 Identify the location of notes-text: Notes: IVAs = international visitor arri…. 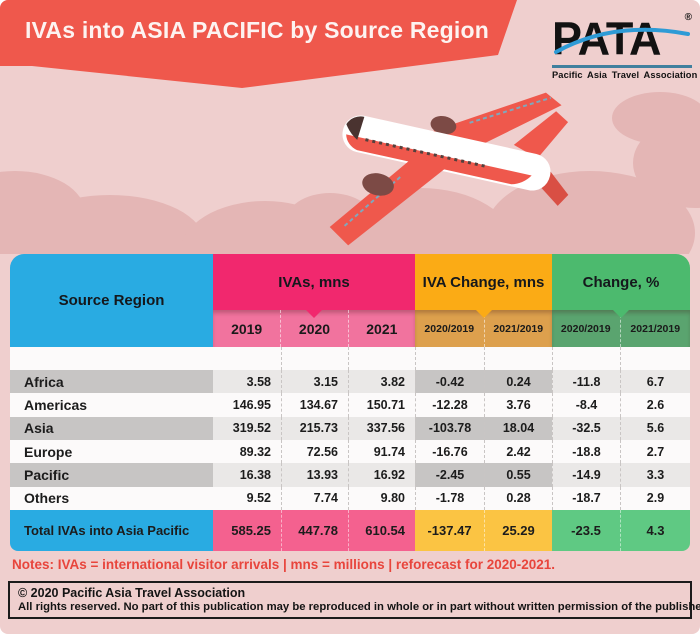
(284, 564).